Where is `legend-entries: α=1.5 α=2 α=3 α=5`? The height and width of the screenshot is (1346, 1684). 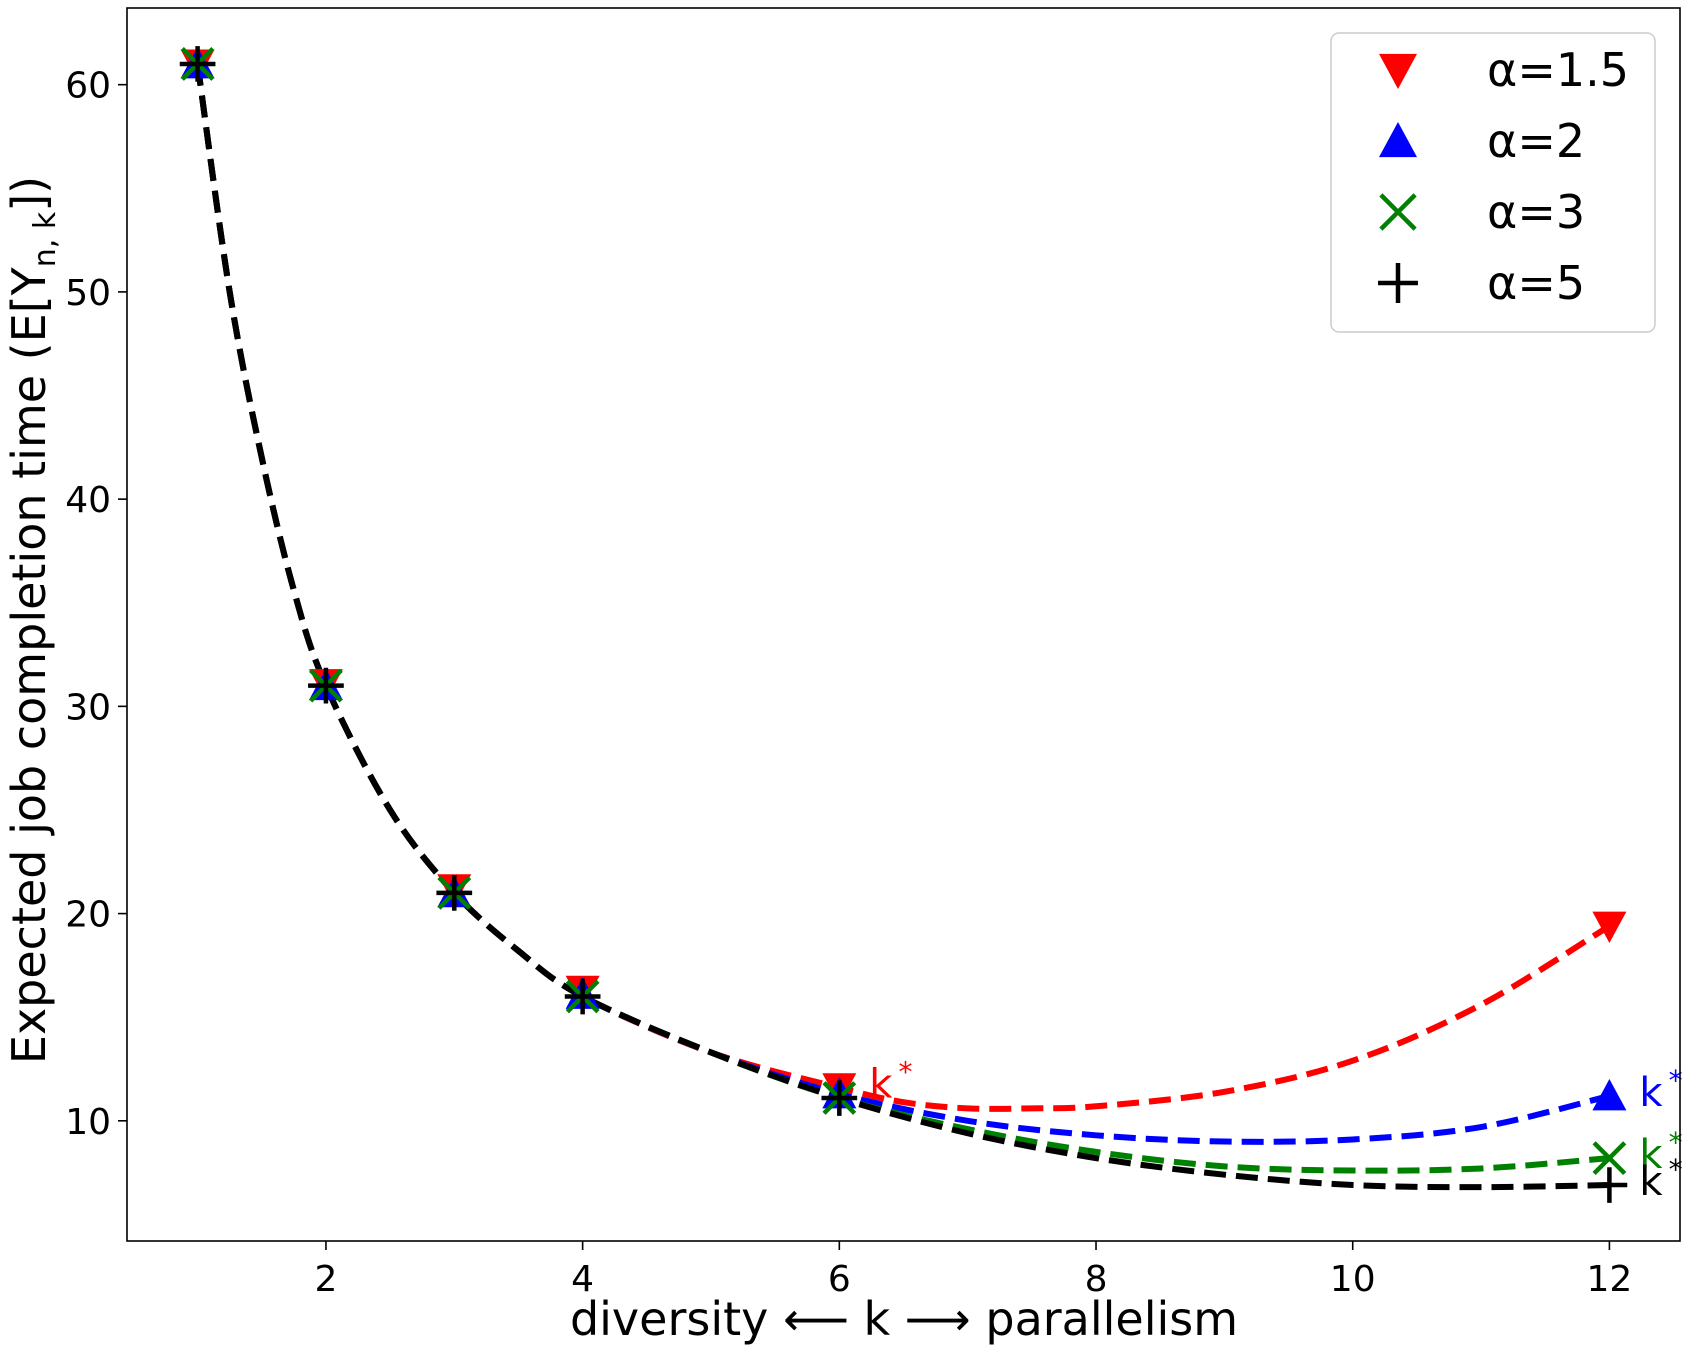
legend-entries: α=1.5 α=2 α=3 α=5 is located at coordinates (1503, 176).